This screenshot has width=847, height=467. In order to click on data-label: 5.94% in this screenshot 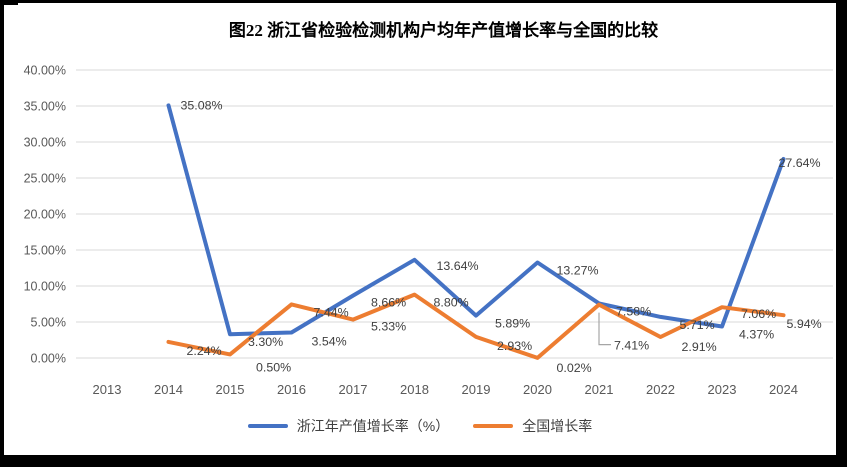, I will do `click(804, 324)`.